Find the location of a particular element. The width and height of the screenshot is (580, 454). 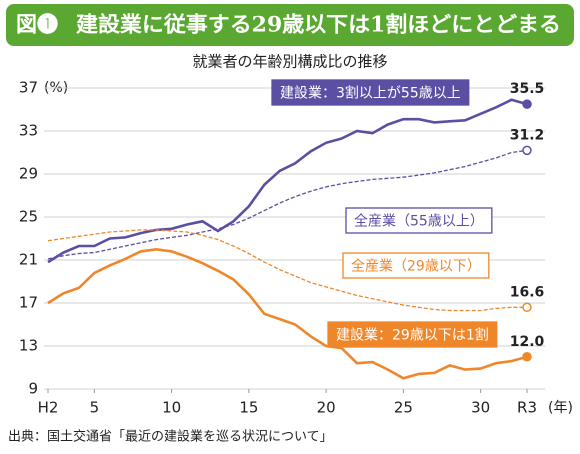

y-tick-label: 33 is located at coordinates (28, 131).